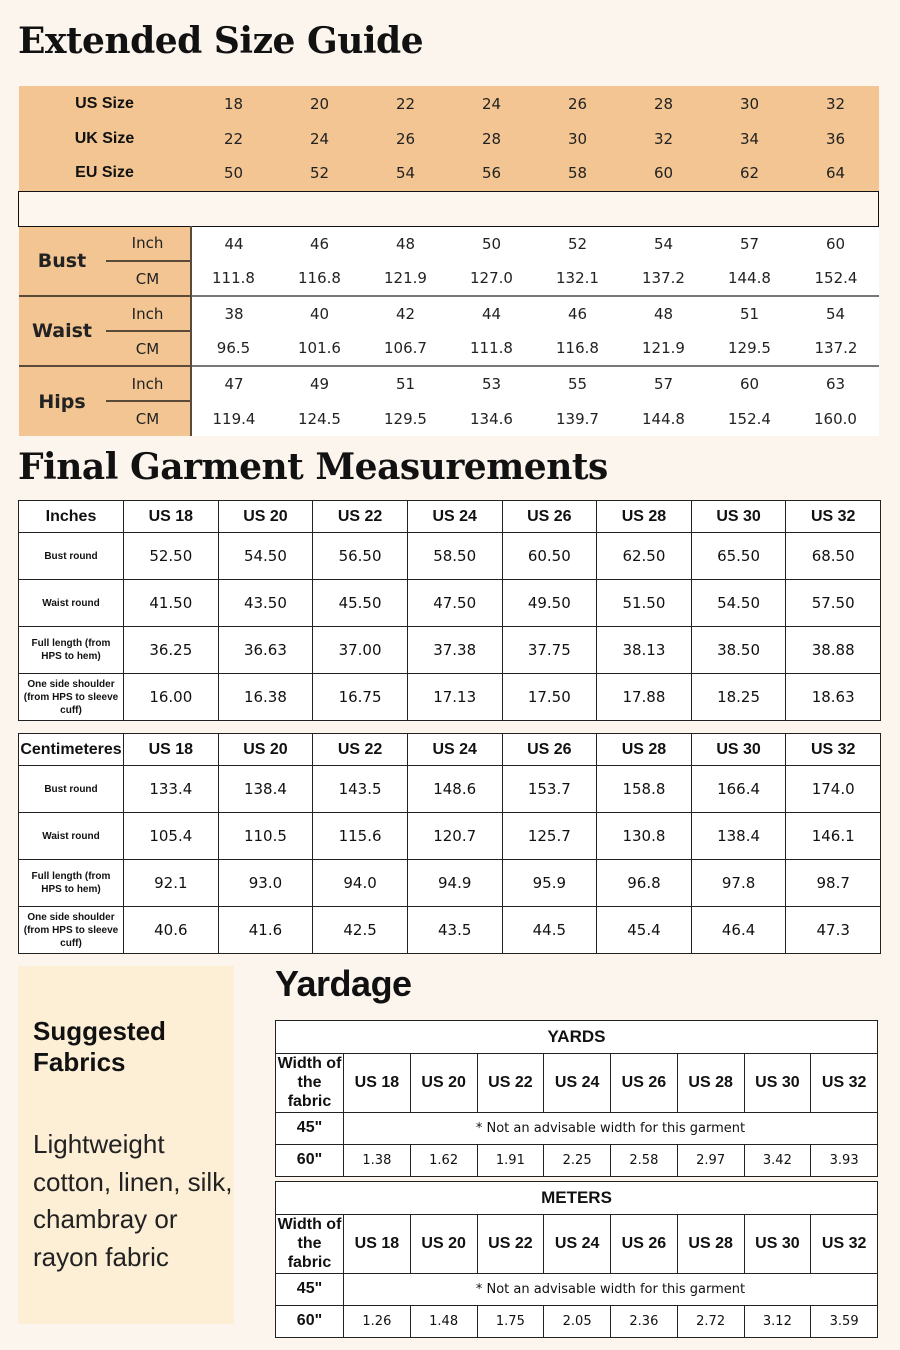  I want to click on measurement-value: 50, so click(491, 243).